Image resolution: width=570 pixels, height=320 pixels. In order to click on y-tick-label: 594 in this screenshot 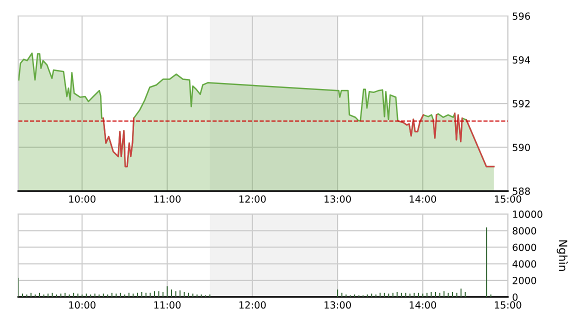, I will do `click(521, 60)`.